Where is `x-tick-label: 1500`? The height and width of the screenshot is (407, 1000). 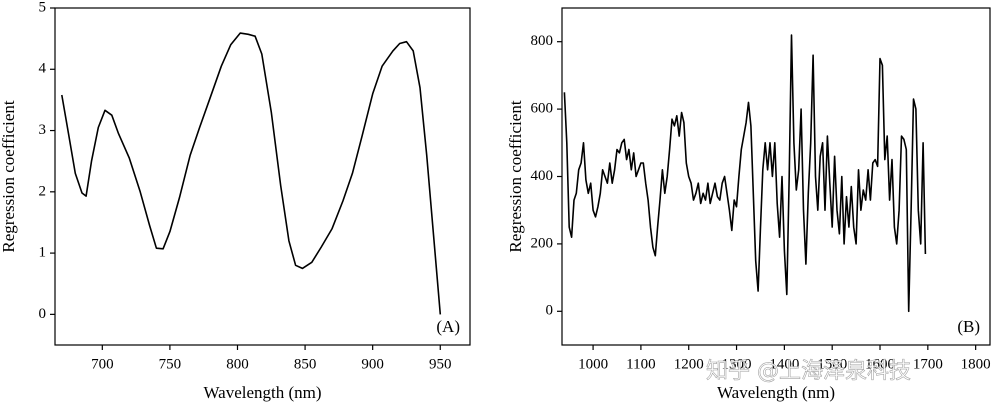
x-tick-label: 1500 is located at coordinates (832, 364).